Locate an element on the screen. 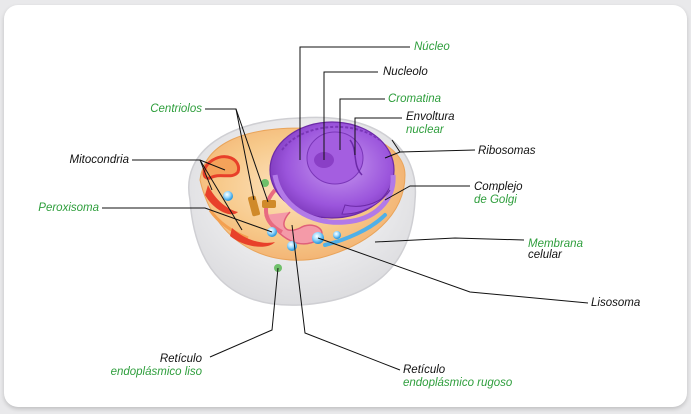  label-nucleolo: Nucleolo is located at coordinates (405, 72).